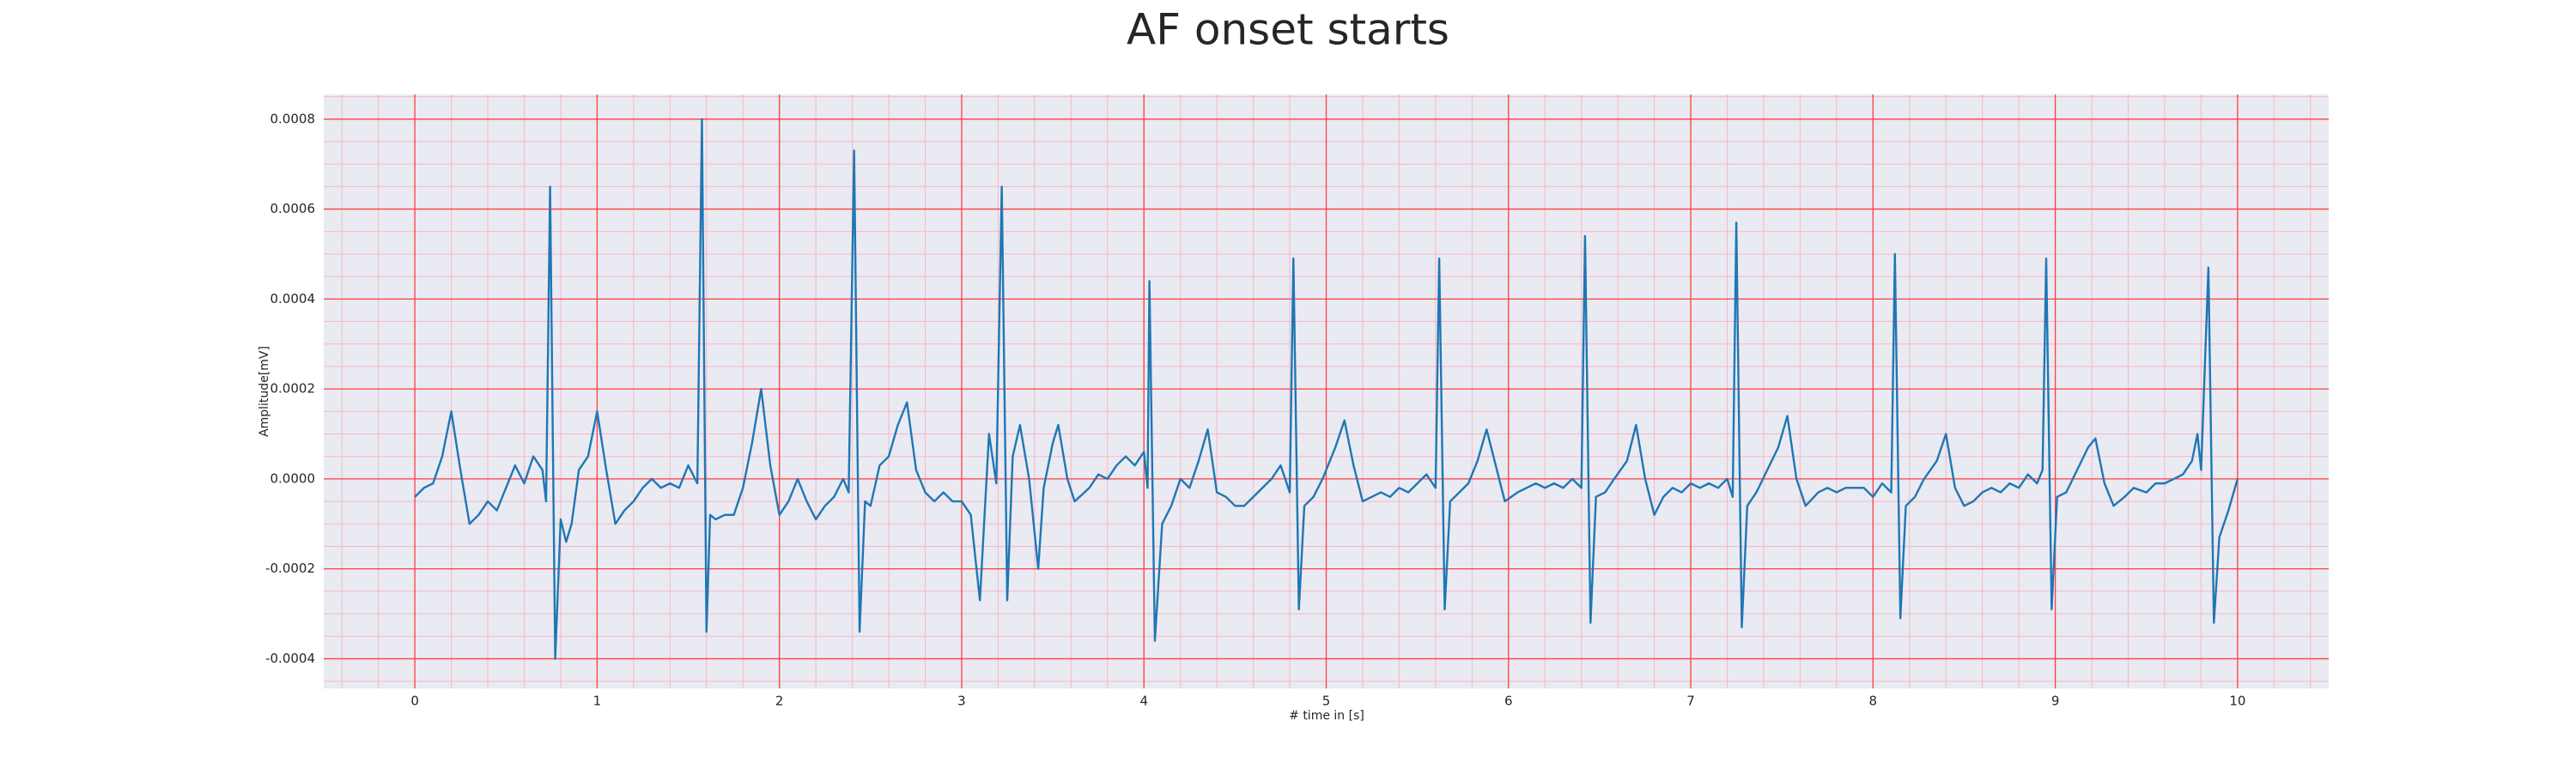  Describe the element at coordinates (293, 298) in the screenshot. I see `y-tick-label: 0.0004` at that location.